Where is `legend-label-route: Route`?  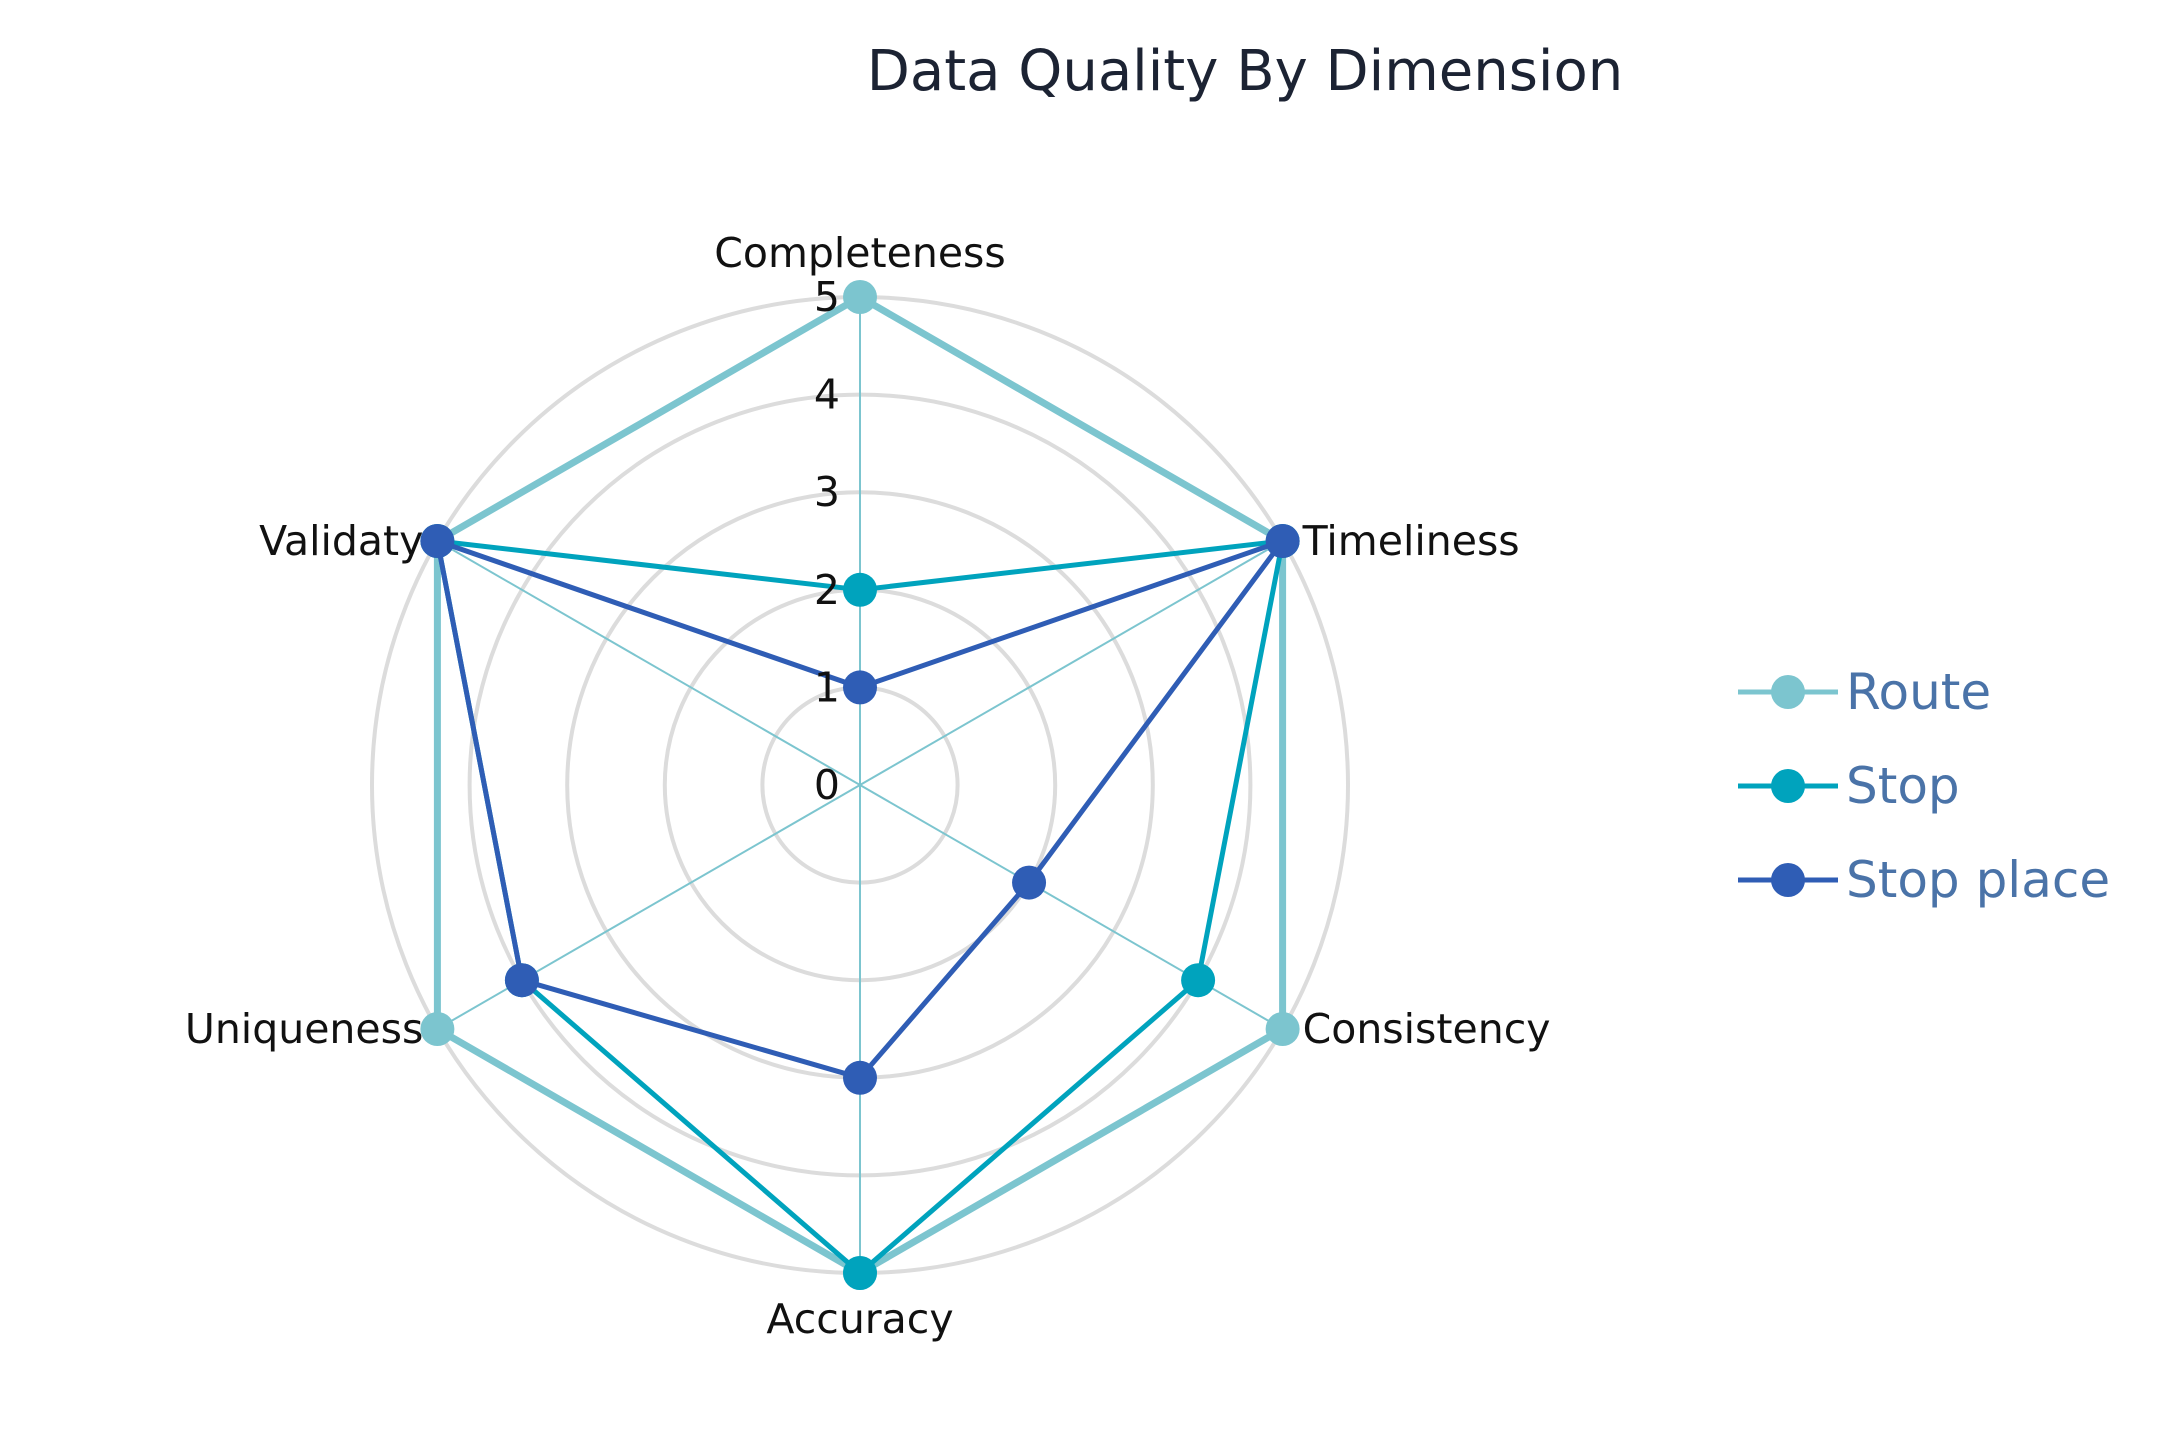 legend-label-route: Route is located at coordinates (1918, 692).